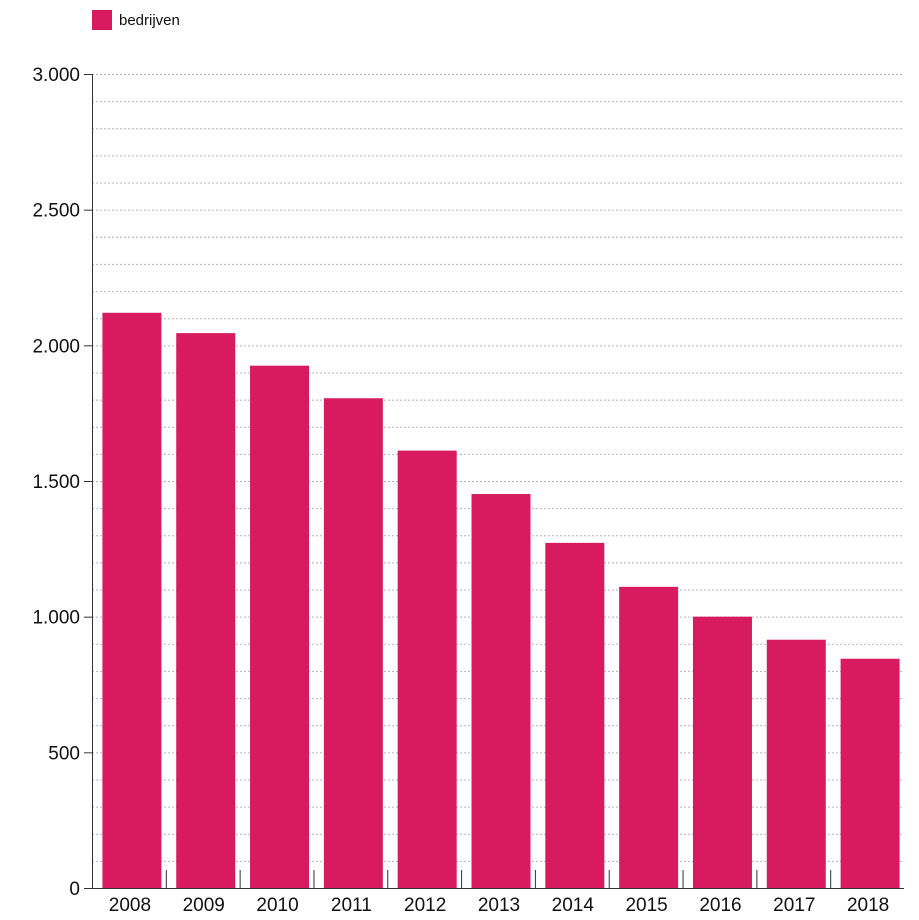 The image size is (919, 920). I want to click on x-tick-label: 2016, so click(720, 905).